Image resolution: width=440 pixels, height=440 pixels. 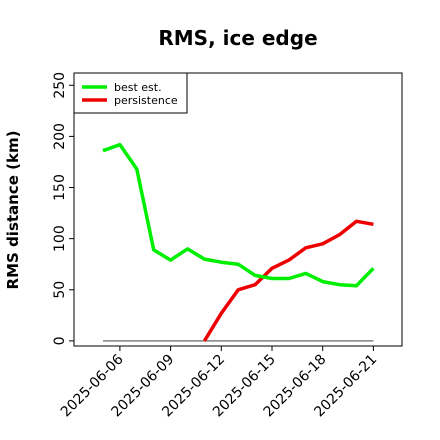 I want to click on series-line-persistence, so click(x=288, y=280).